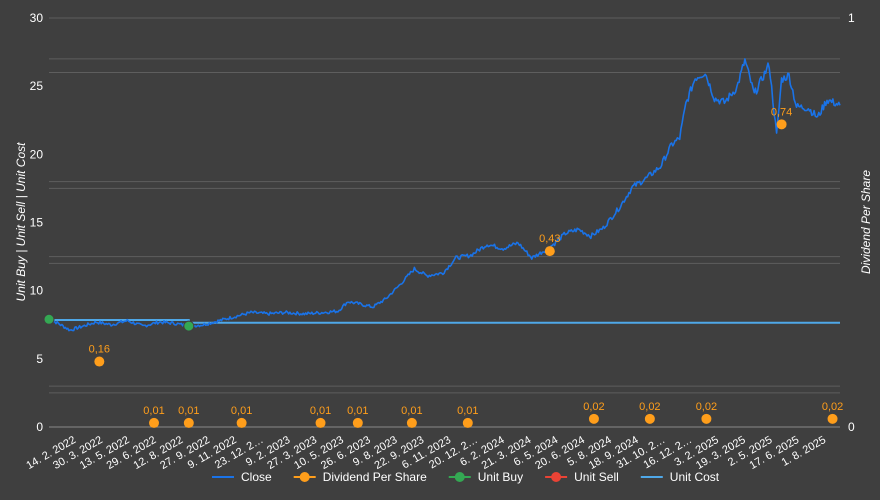  I want to click on y-tick-label-right: 1, so click(851, 18).